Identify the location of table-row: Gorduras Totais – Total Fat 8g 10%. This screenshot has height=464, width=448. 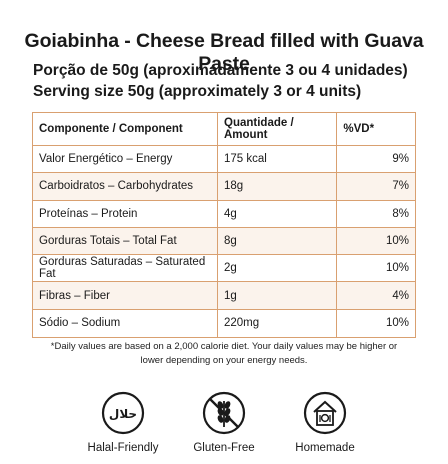
(224, 241).